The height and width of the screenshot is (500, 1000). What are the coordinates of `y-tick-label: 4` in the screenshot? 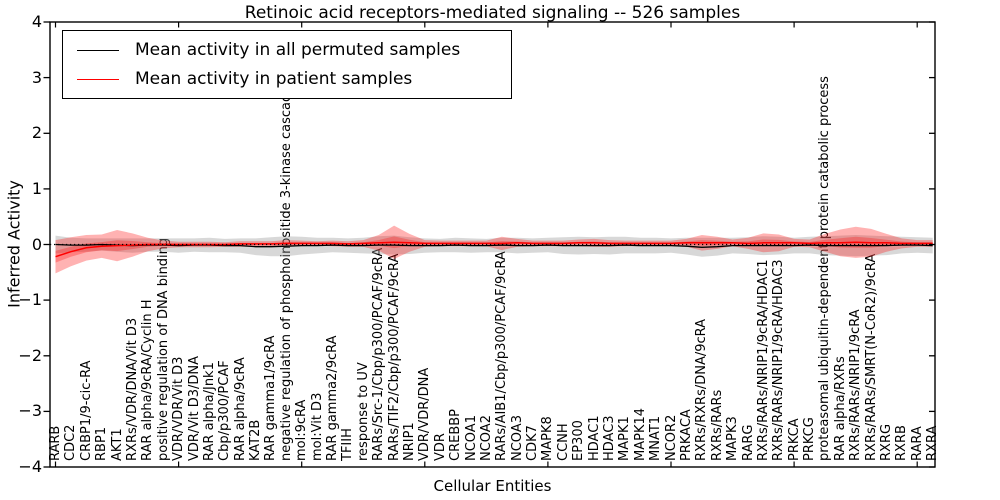 It's located at (36, 21).